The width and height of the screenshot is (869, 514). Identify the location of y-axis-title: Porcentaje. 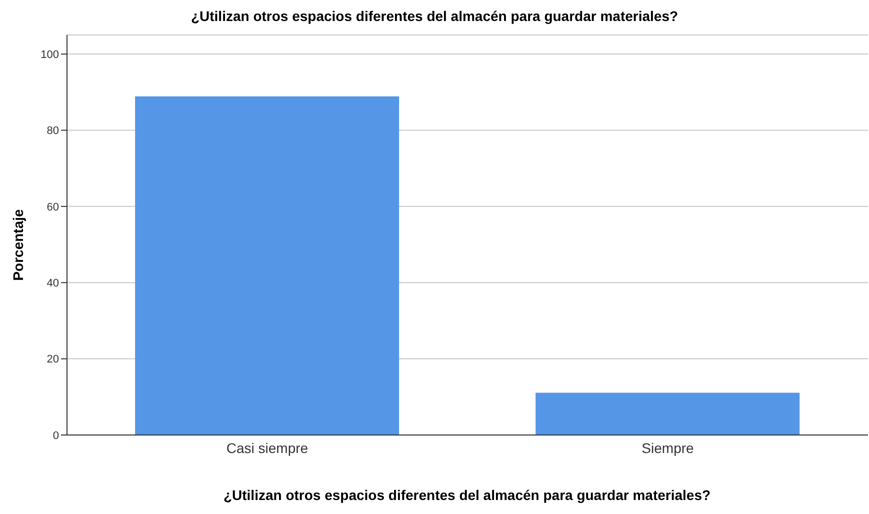
(18, 245).